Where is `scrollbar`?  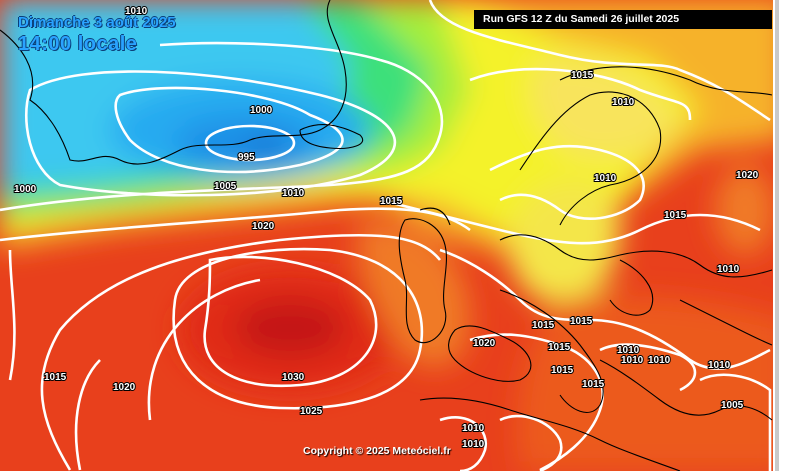
scrollbar is located at coordinates (777, 235).